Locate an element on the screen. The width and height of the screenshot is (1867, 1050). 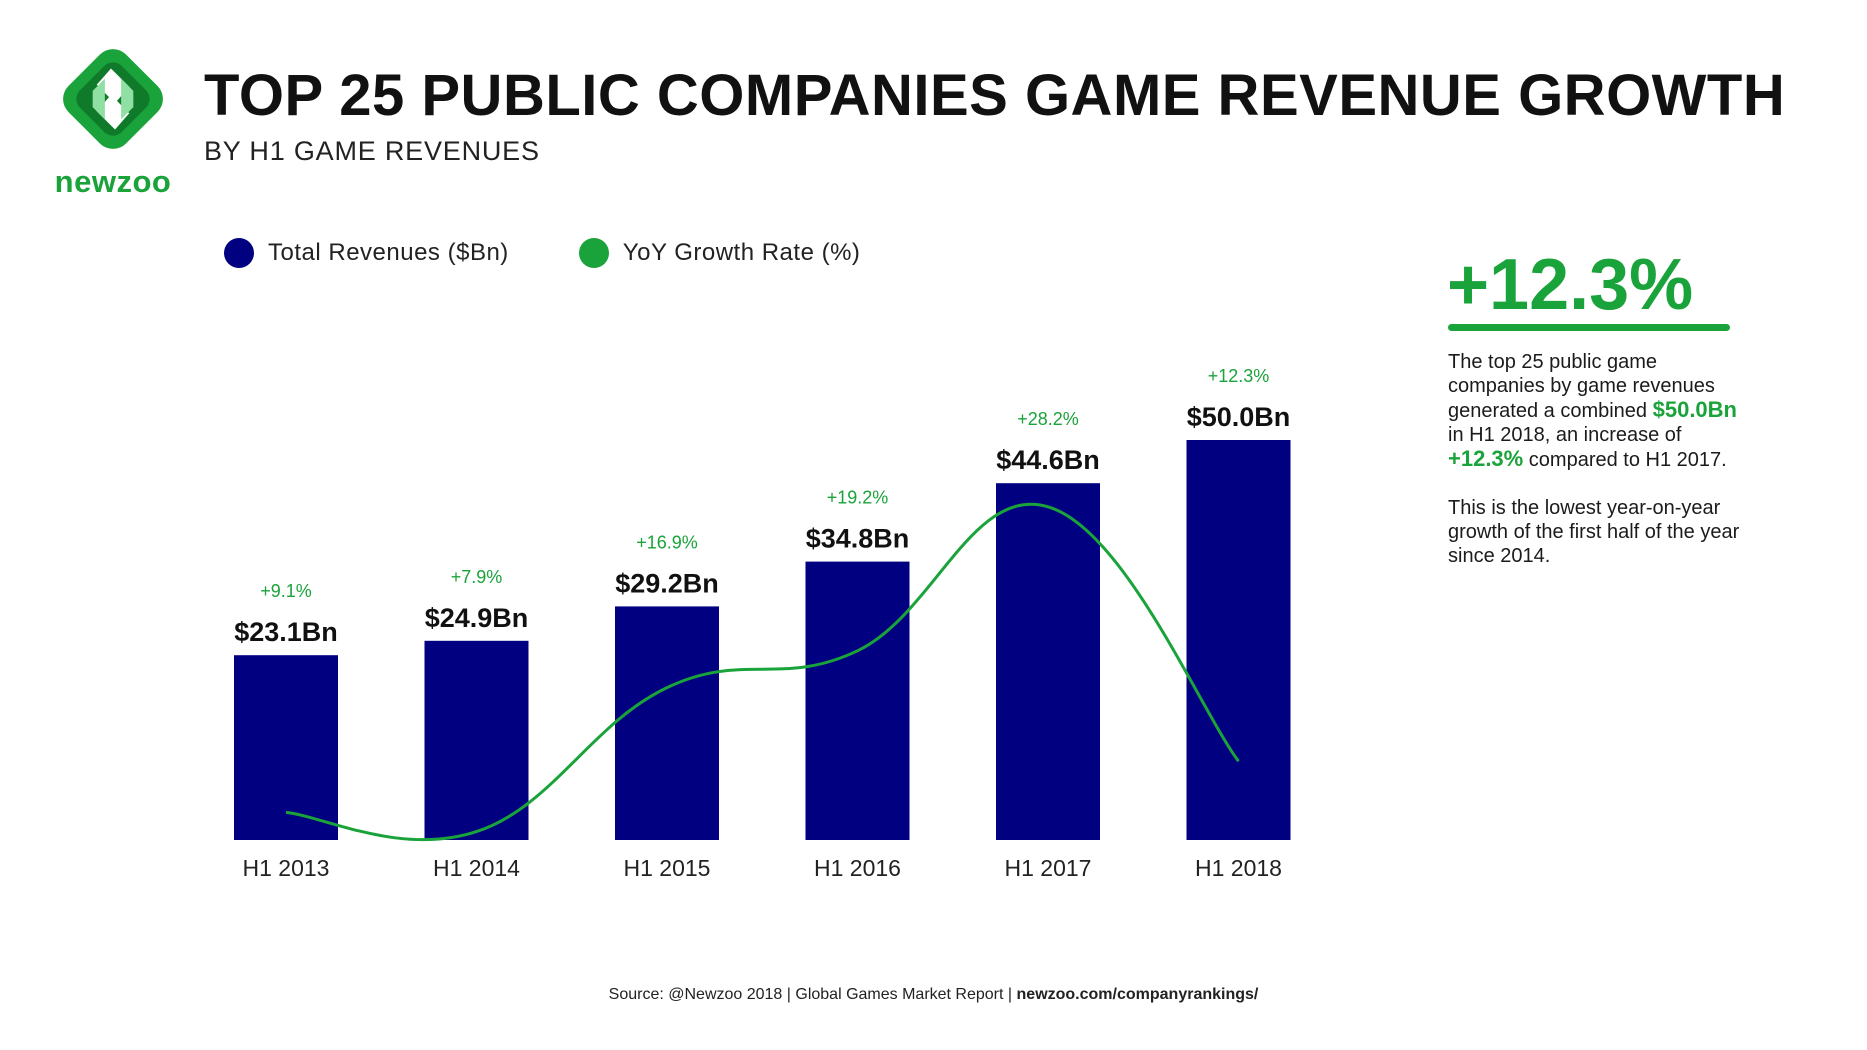
category-tick-label: H1 2015 is located at coordinates (667, 868).